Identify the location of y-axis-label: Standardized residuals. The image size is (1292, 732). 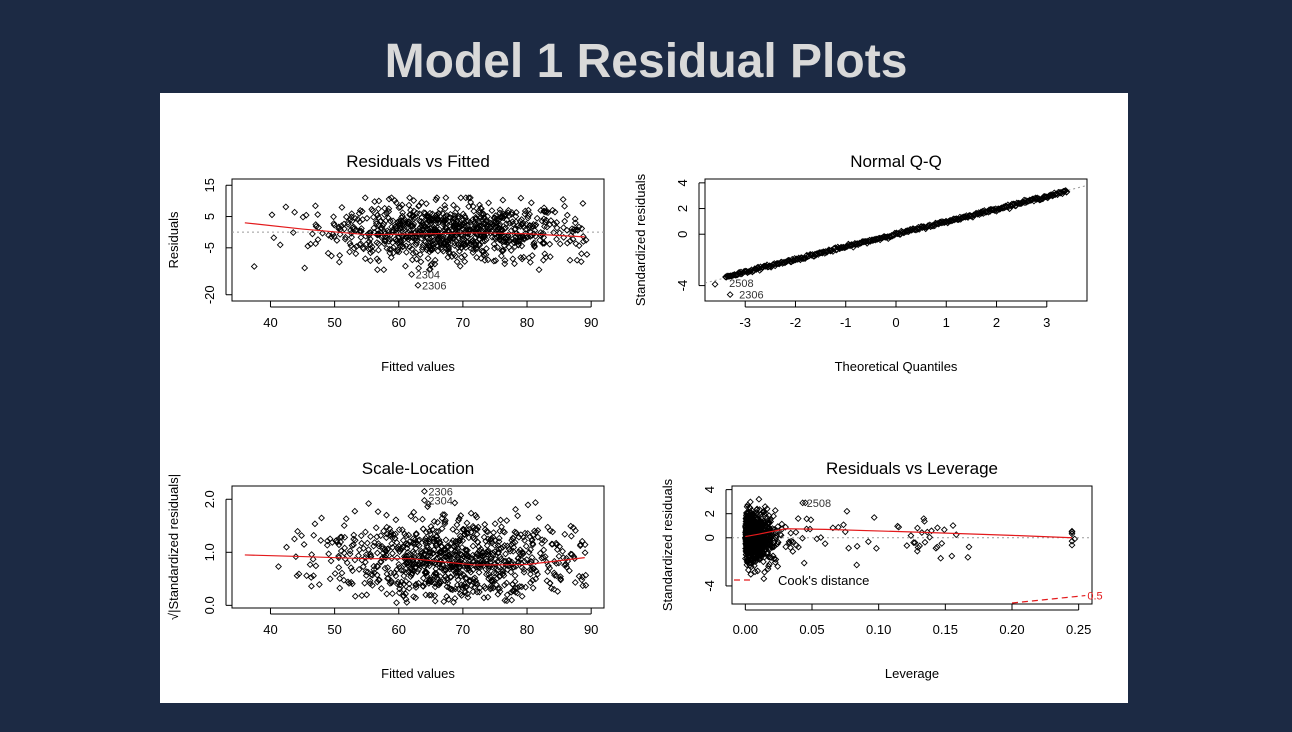
(640, 239).